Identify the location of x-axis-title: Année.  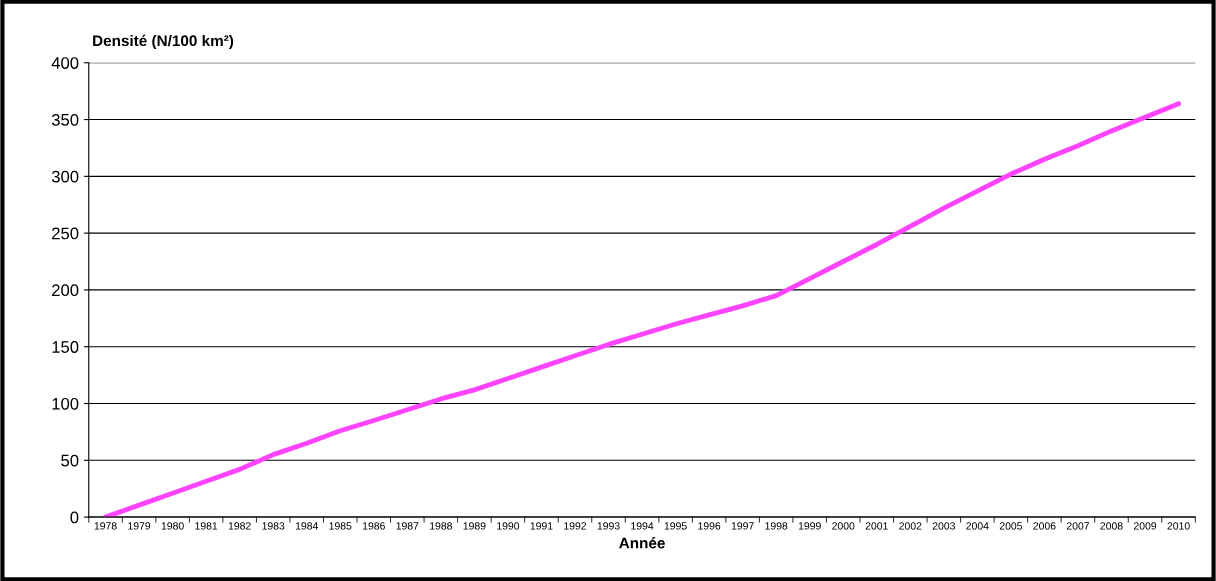
(642, 543).